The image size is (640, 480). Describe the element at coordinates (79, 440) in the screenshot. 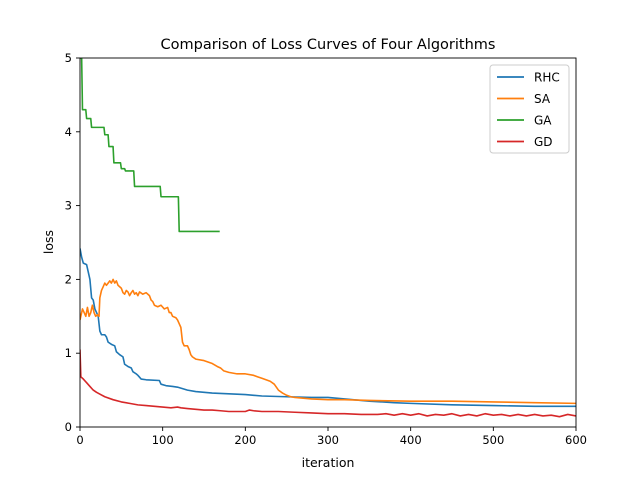

I see `x-tick-label: 0` at that location.